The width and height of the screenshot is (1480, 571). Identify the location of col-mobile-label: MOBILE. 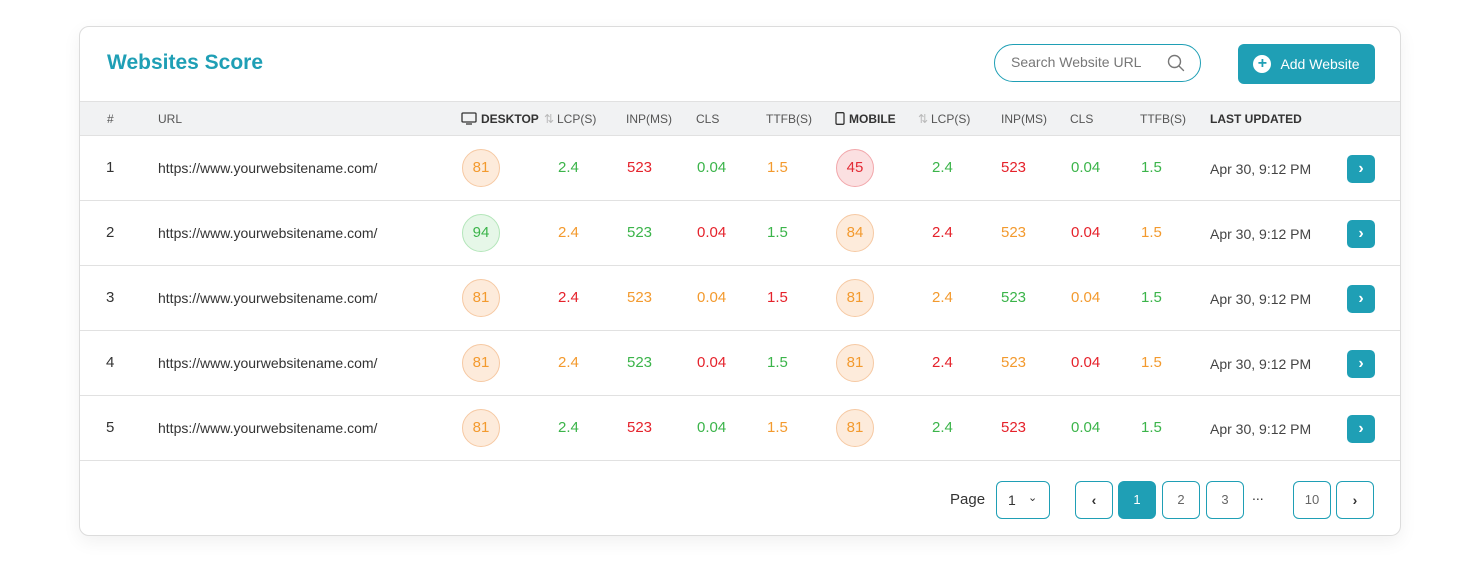
(872, 119).